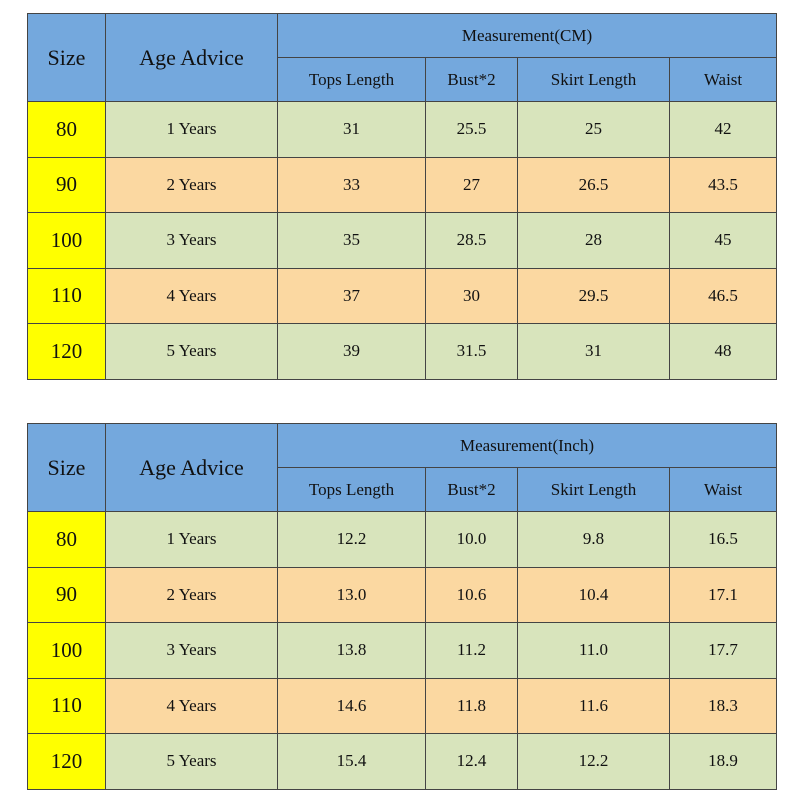 This screenshot has width=800, height=800. I want to click on data-cell: 17.7, so click(723, 650).